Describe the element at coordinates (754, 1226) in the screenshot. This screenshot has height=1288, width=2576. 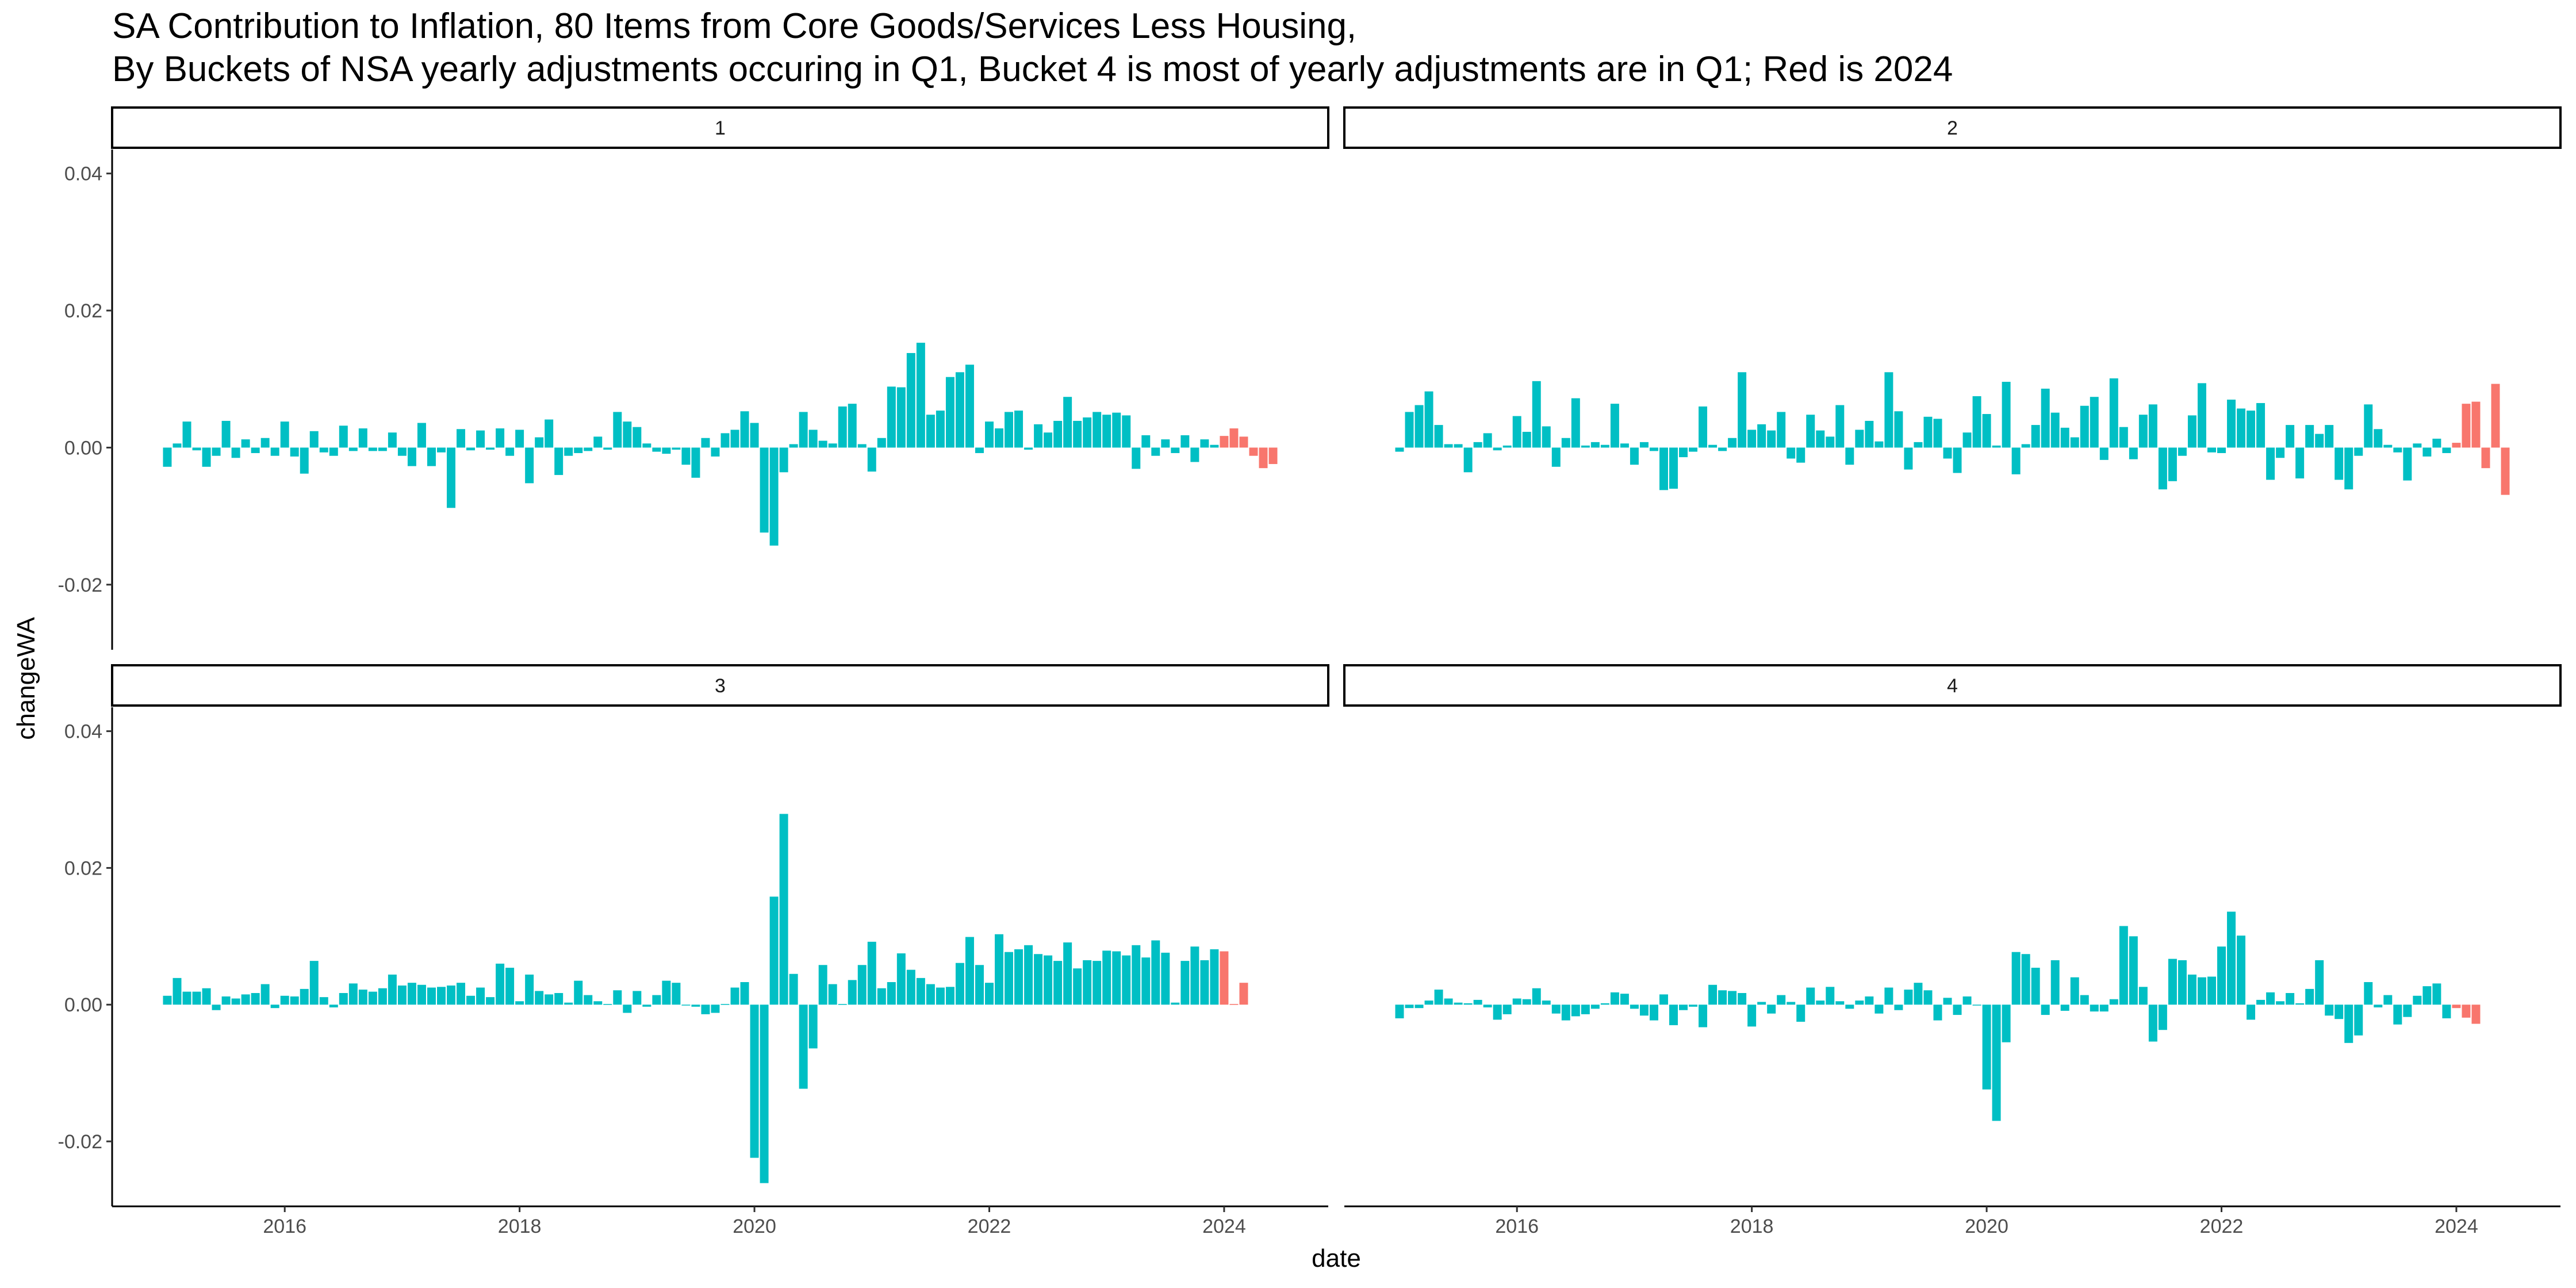
I see `x-tick-label: 2020` at that location.